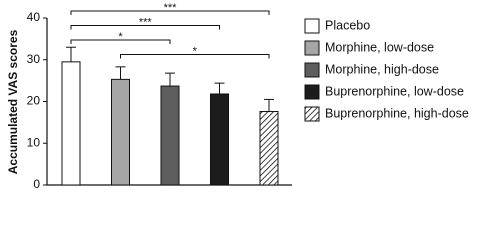 This screenshot has width=500, height=240. What do you see at coordinates (34, 17) in the screenshot?
I see `y-tick-label: 40` at bounding box center [34, 17].